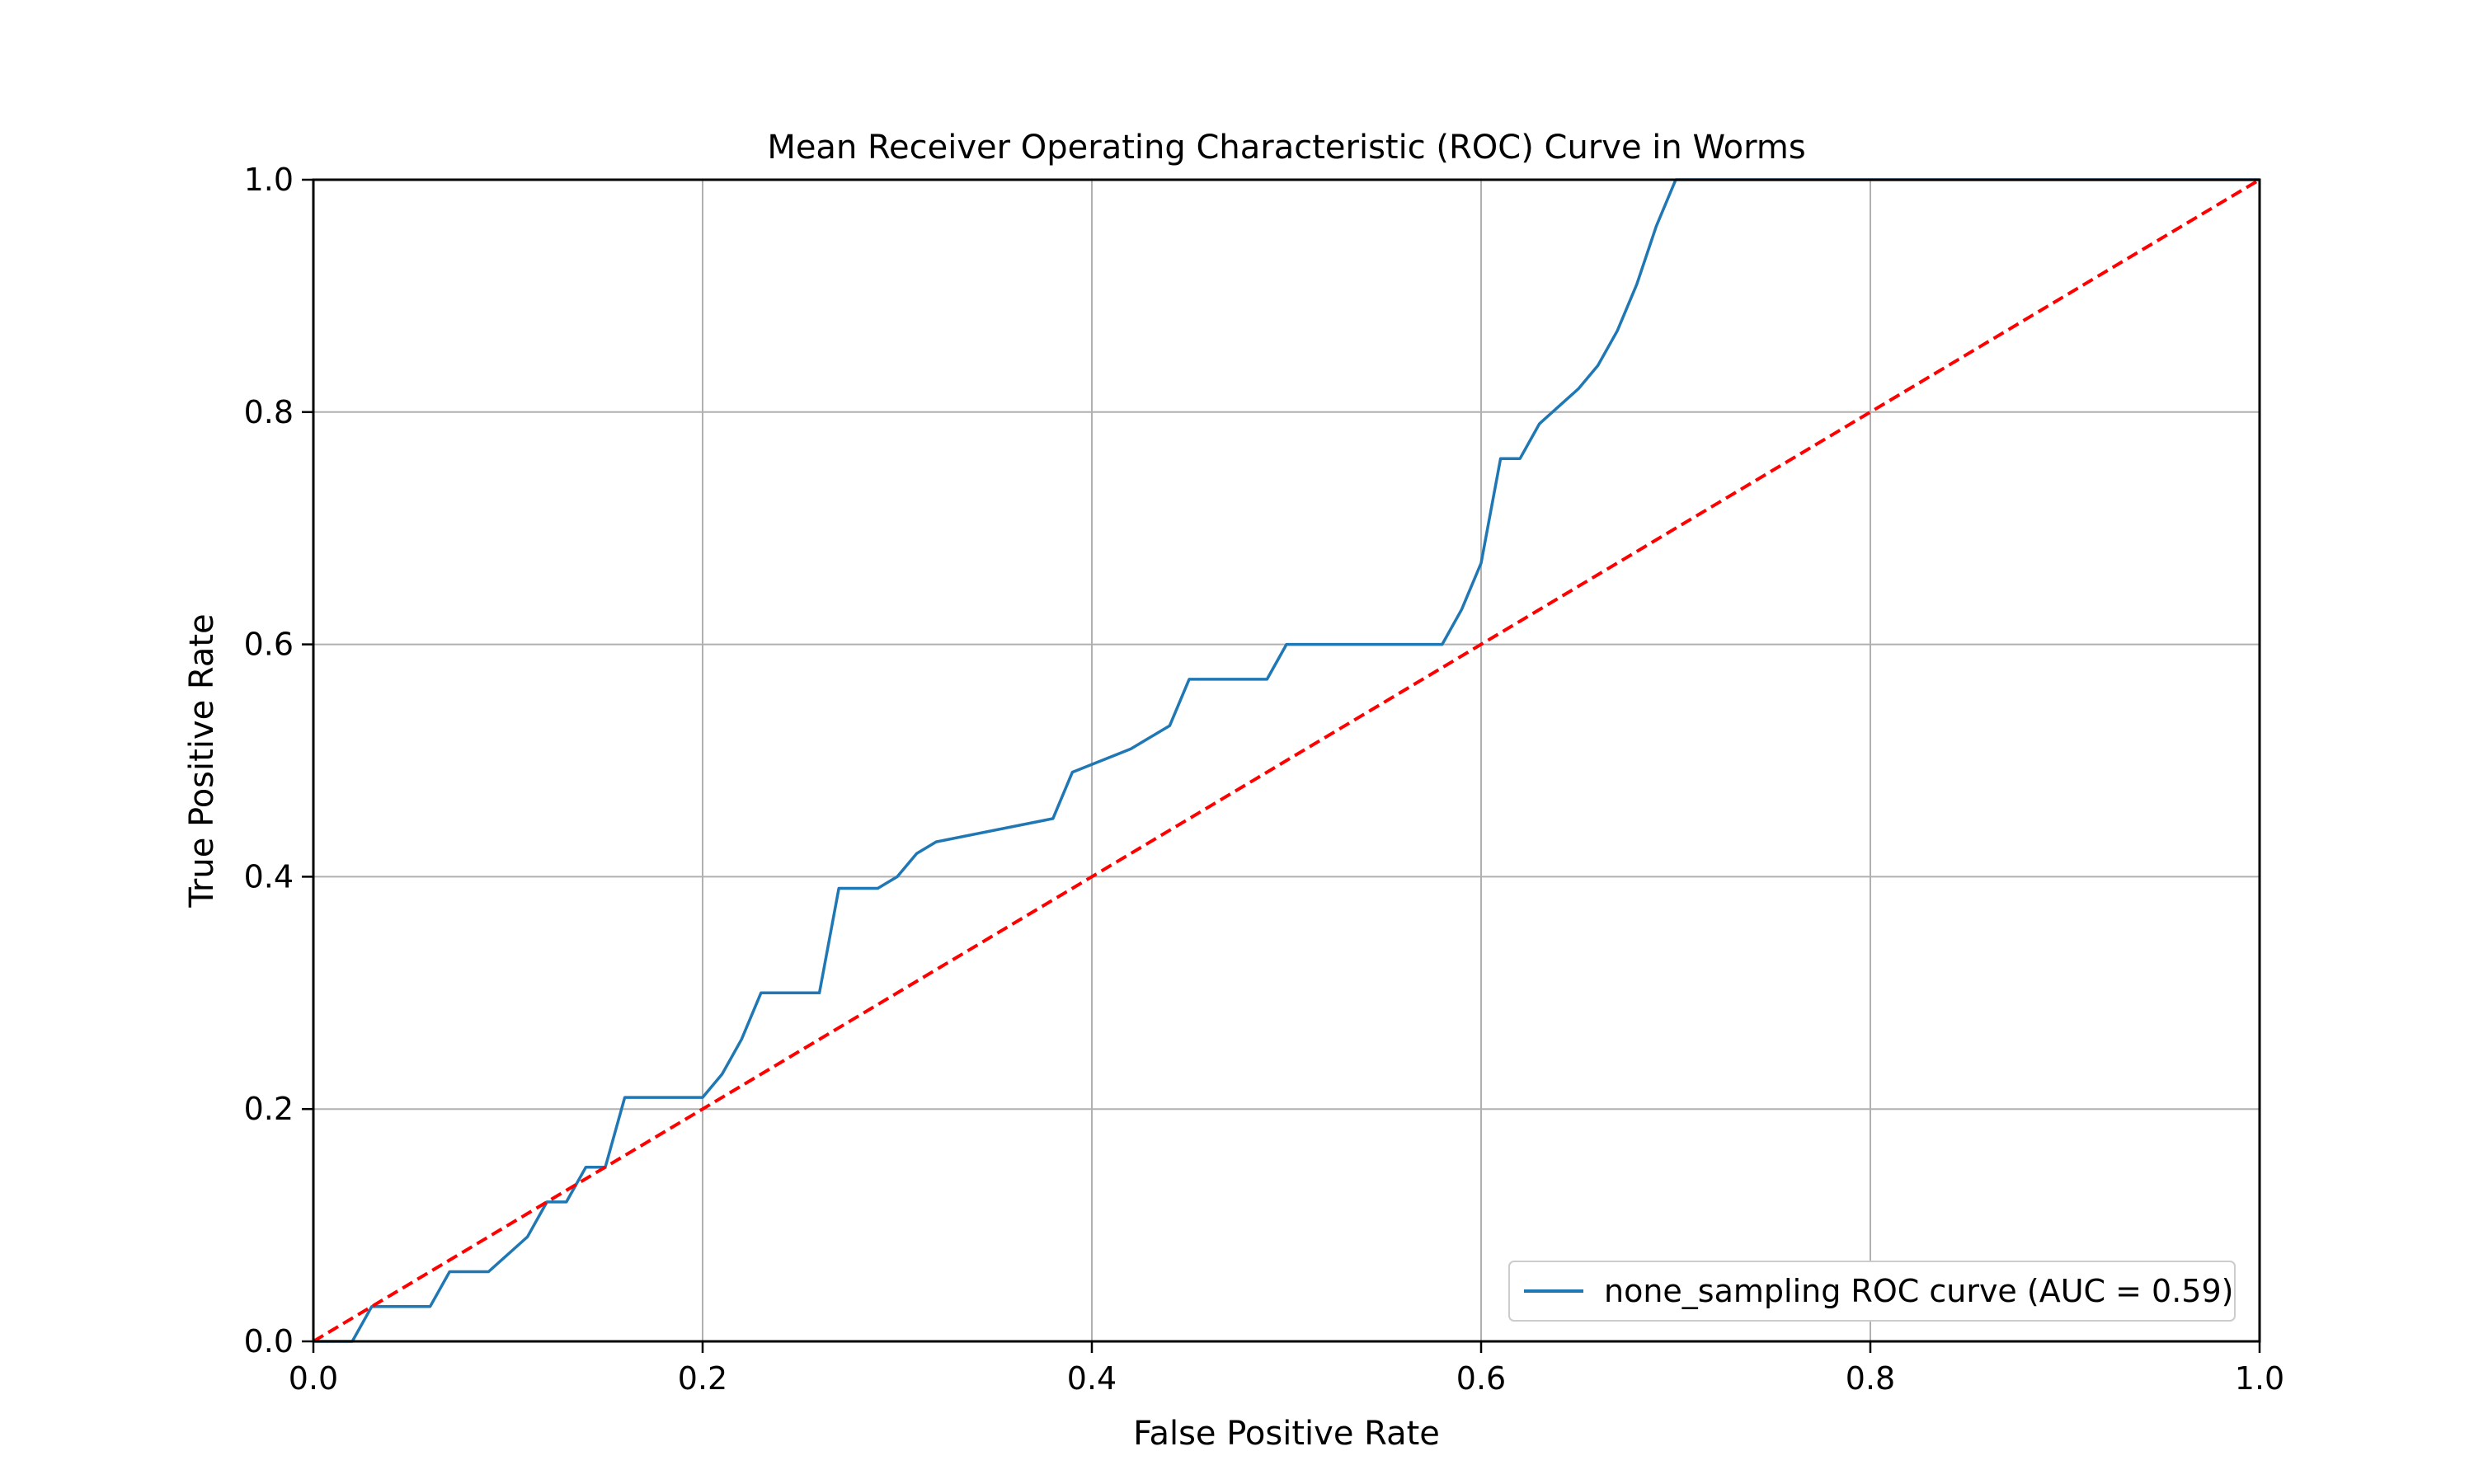 Image resolution: width=2474 pixels, height=1484 pixels. What do you see at coordinates (269, 876) in the screenshot?
I see `y-tick-label: 0.4` at bounding box center [269, 876].